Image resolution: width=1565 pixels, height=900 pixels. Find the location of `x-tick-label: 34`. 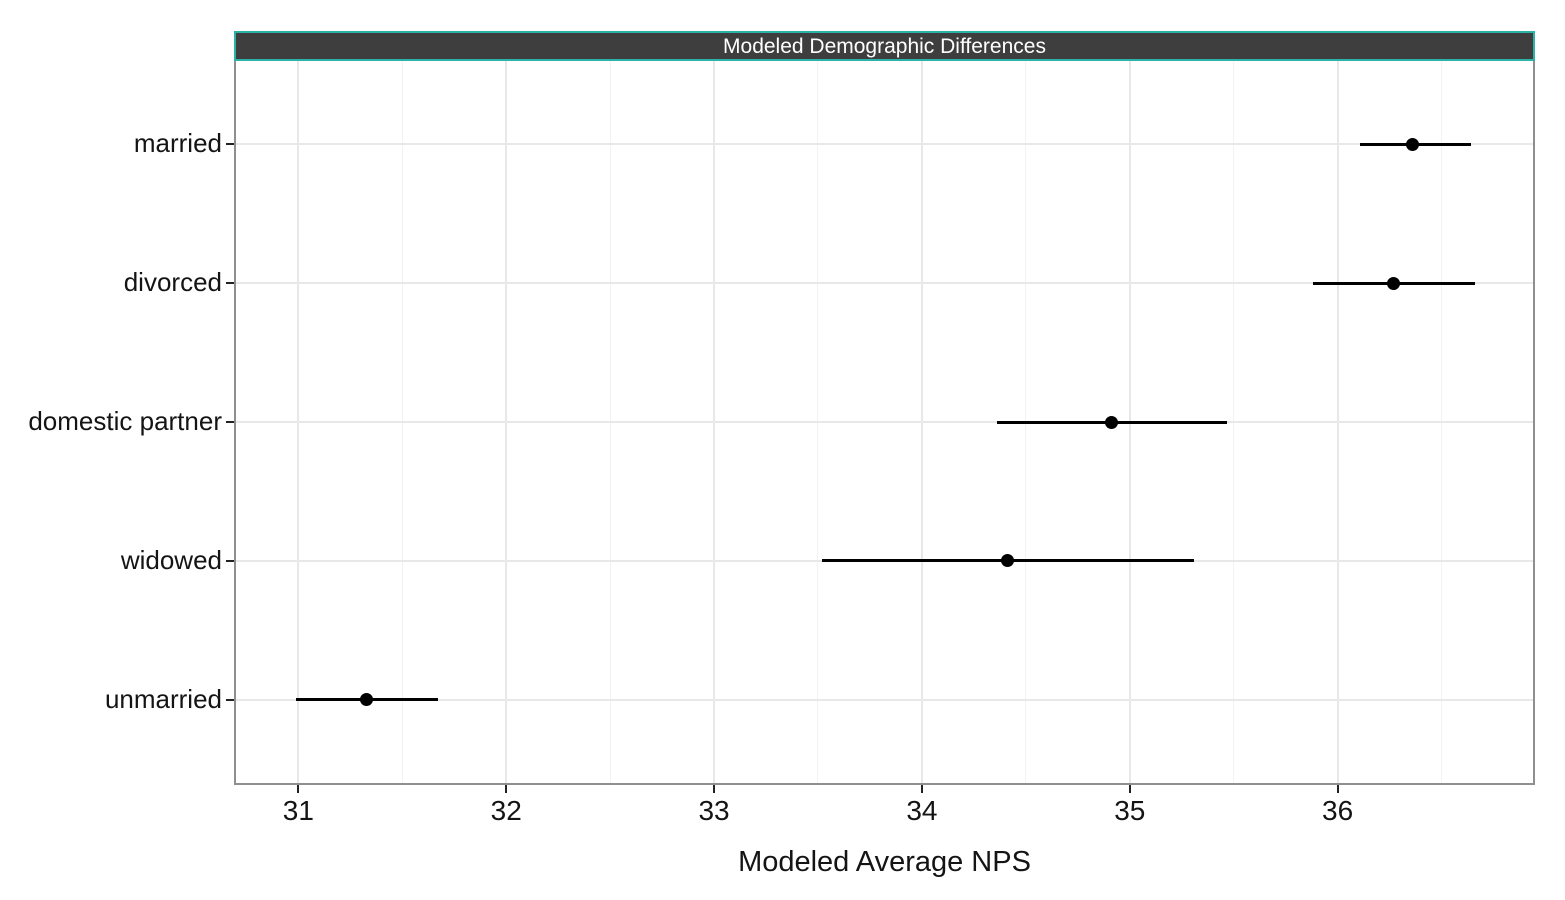

x-tick-label: 34 is located at coordinates (922, 810).